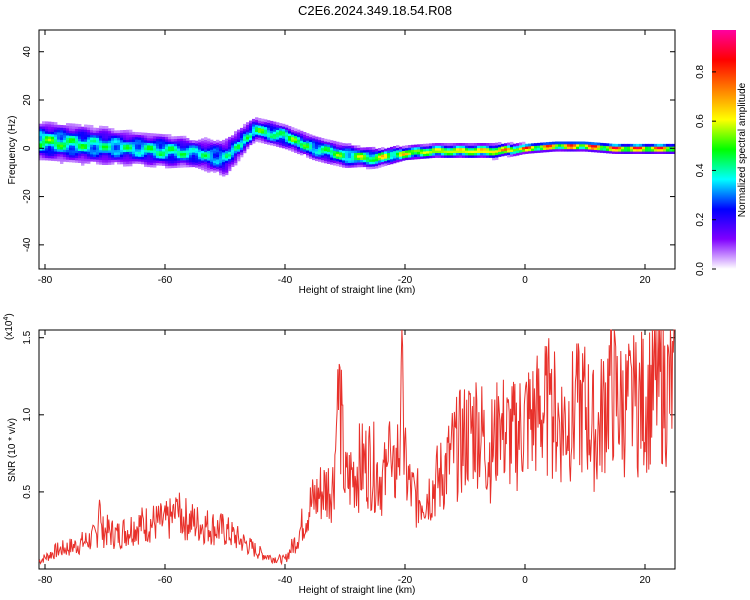 This screenshot has height=600, width=750. Describe the element at coordinates (357, 290) in the screenshot. I see `heatmap-x-axis-label: Height of straight line (km)` at that location.